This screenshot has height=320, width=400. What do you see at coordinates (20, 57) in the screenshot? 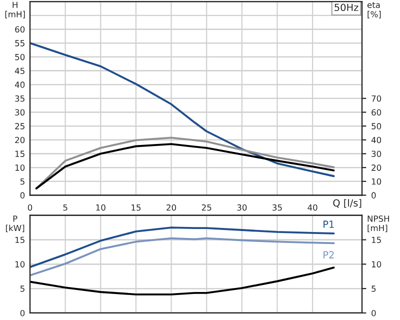
I see `y-tick-label: 50` at bounding box center [20, 57].